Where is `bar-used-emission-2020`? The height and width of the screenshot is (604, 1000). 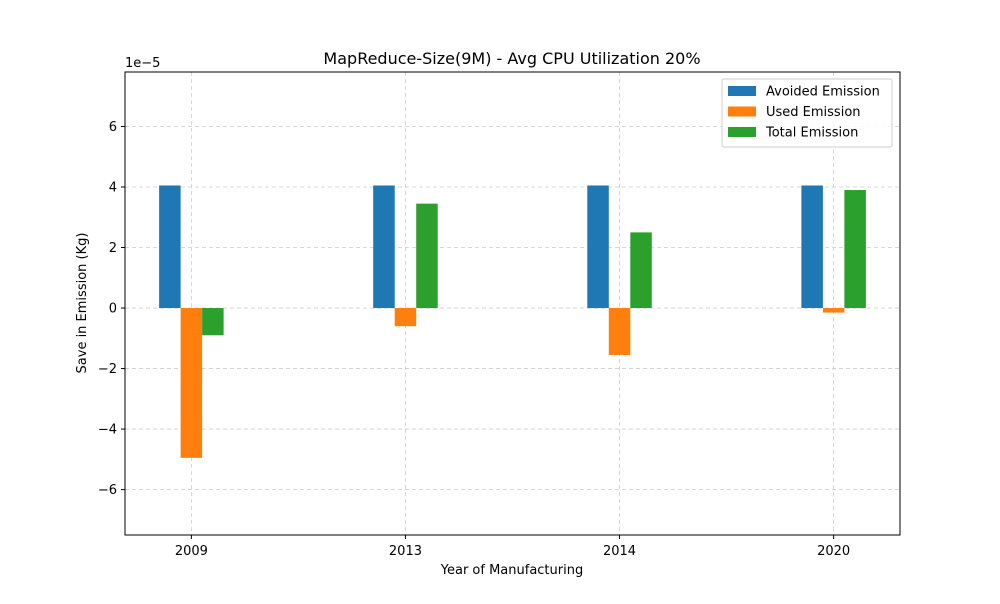 bar-used-emission-2020 is located at coordinates (833, 310).